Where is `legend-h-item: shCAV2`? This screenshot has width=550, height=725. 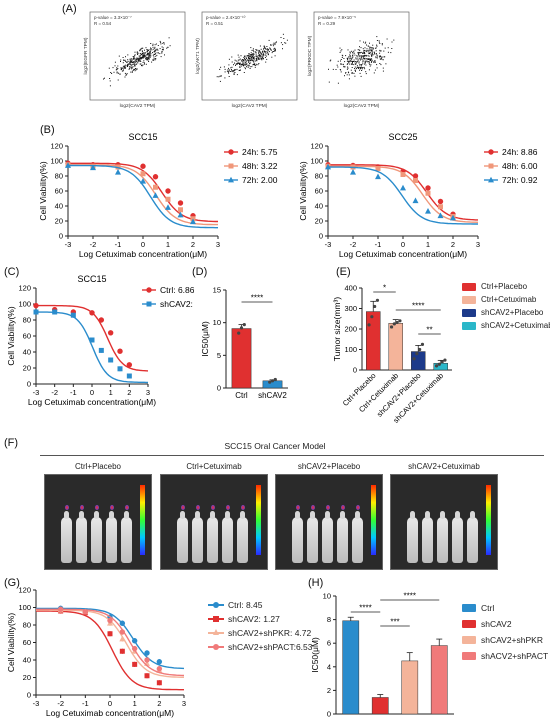 legend-h-item: shCAV2 is located at coordinates (505, 624).